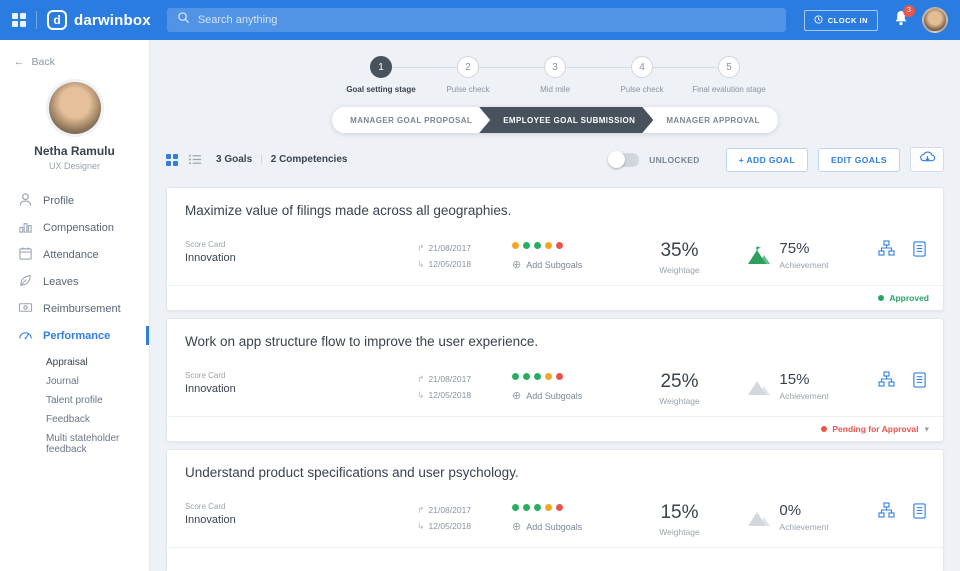 The image size is (960, 571). What do you see at coordinates (626, 75) in the screenshot?
I see `step-pulse-check-2: 4 Pulse check` at bounding box center [626, 75].